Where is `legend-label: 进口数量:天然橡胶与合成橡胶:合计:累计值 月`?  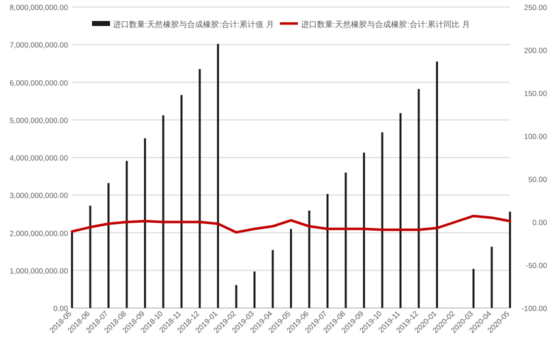 legend-label: 进口数量:天然橡胶与合成橡胶:合计:累计值 月 is located at coordinates (193, 24).